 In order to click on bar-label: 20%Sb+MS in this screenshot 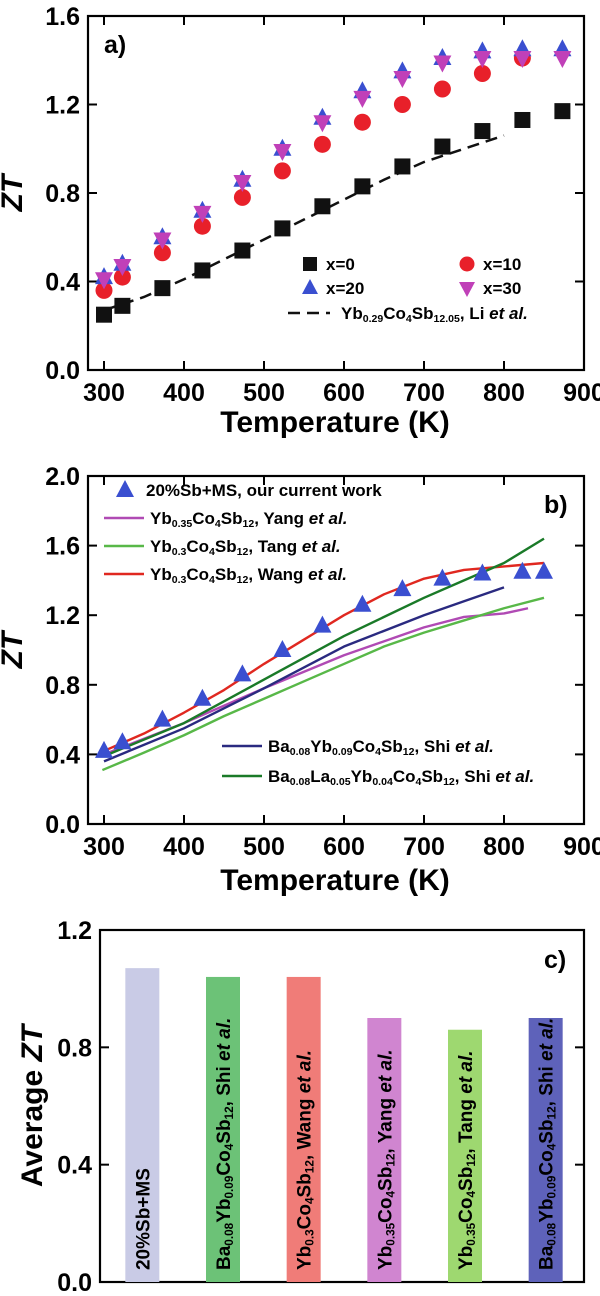, I will do `click(143, 1219)`.